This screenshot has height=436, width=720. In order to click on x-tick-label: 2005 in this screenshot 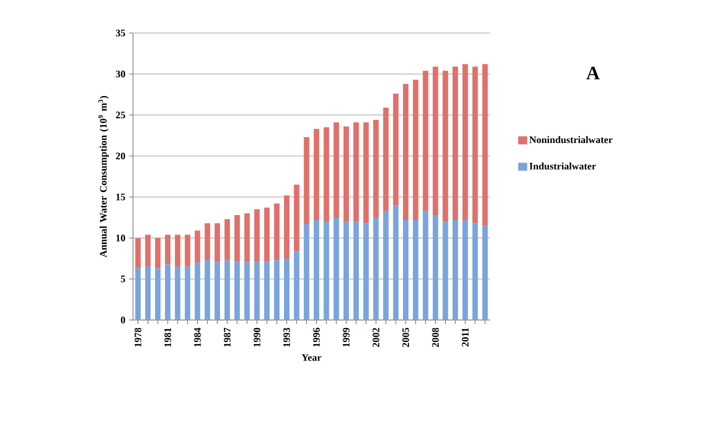, I will do `click(406, 338)`.